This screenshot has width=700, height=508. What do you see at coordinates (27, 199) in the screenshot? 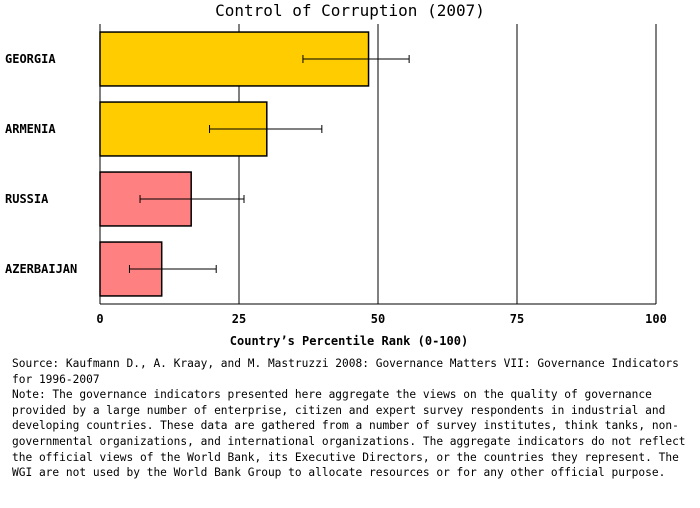
I see `category-label: RUSSIA` at bounding box center [27, 199].